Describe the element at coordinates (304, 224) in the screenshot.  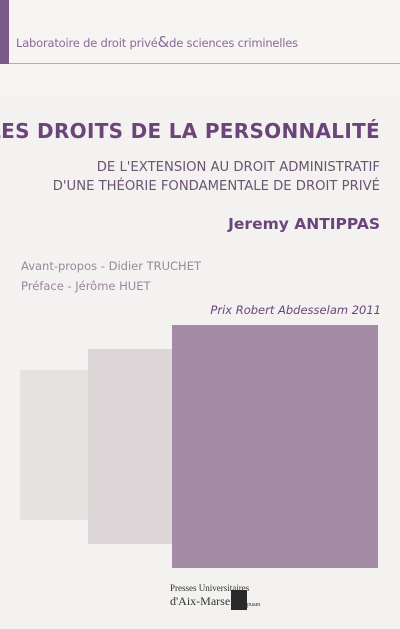
I see `author-name: Jeremy ANTIPPAS` at that location.